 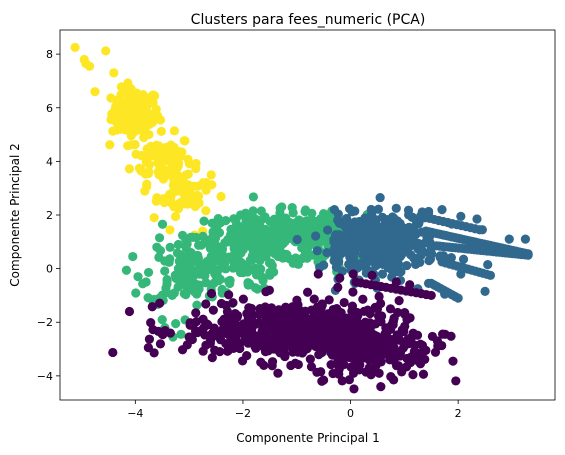 I want to click on y-tick-label: 2, so click(x=49, y=215).